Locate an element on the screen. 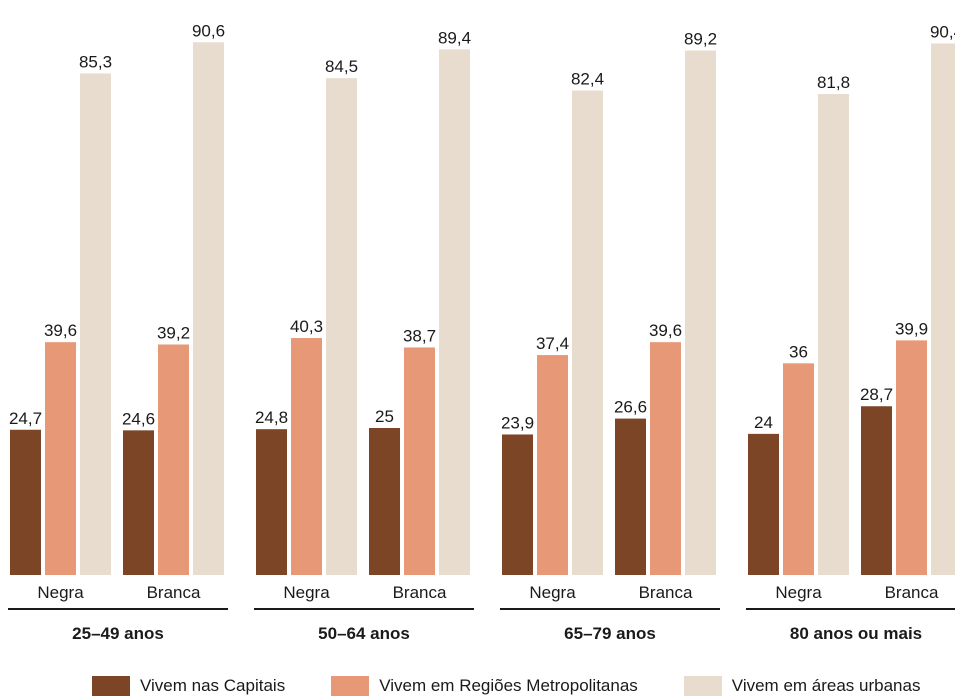  legend-label-capitais: Vivem nas Capitais is located at coordinates (213, 685).